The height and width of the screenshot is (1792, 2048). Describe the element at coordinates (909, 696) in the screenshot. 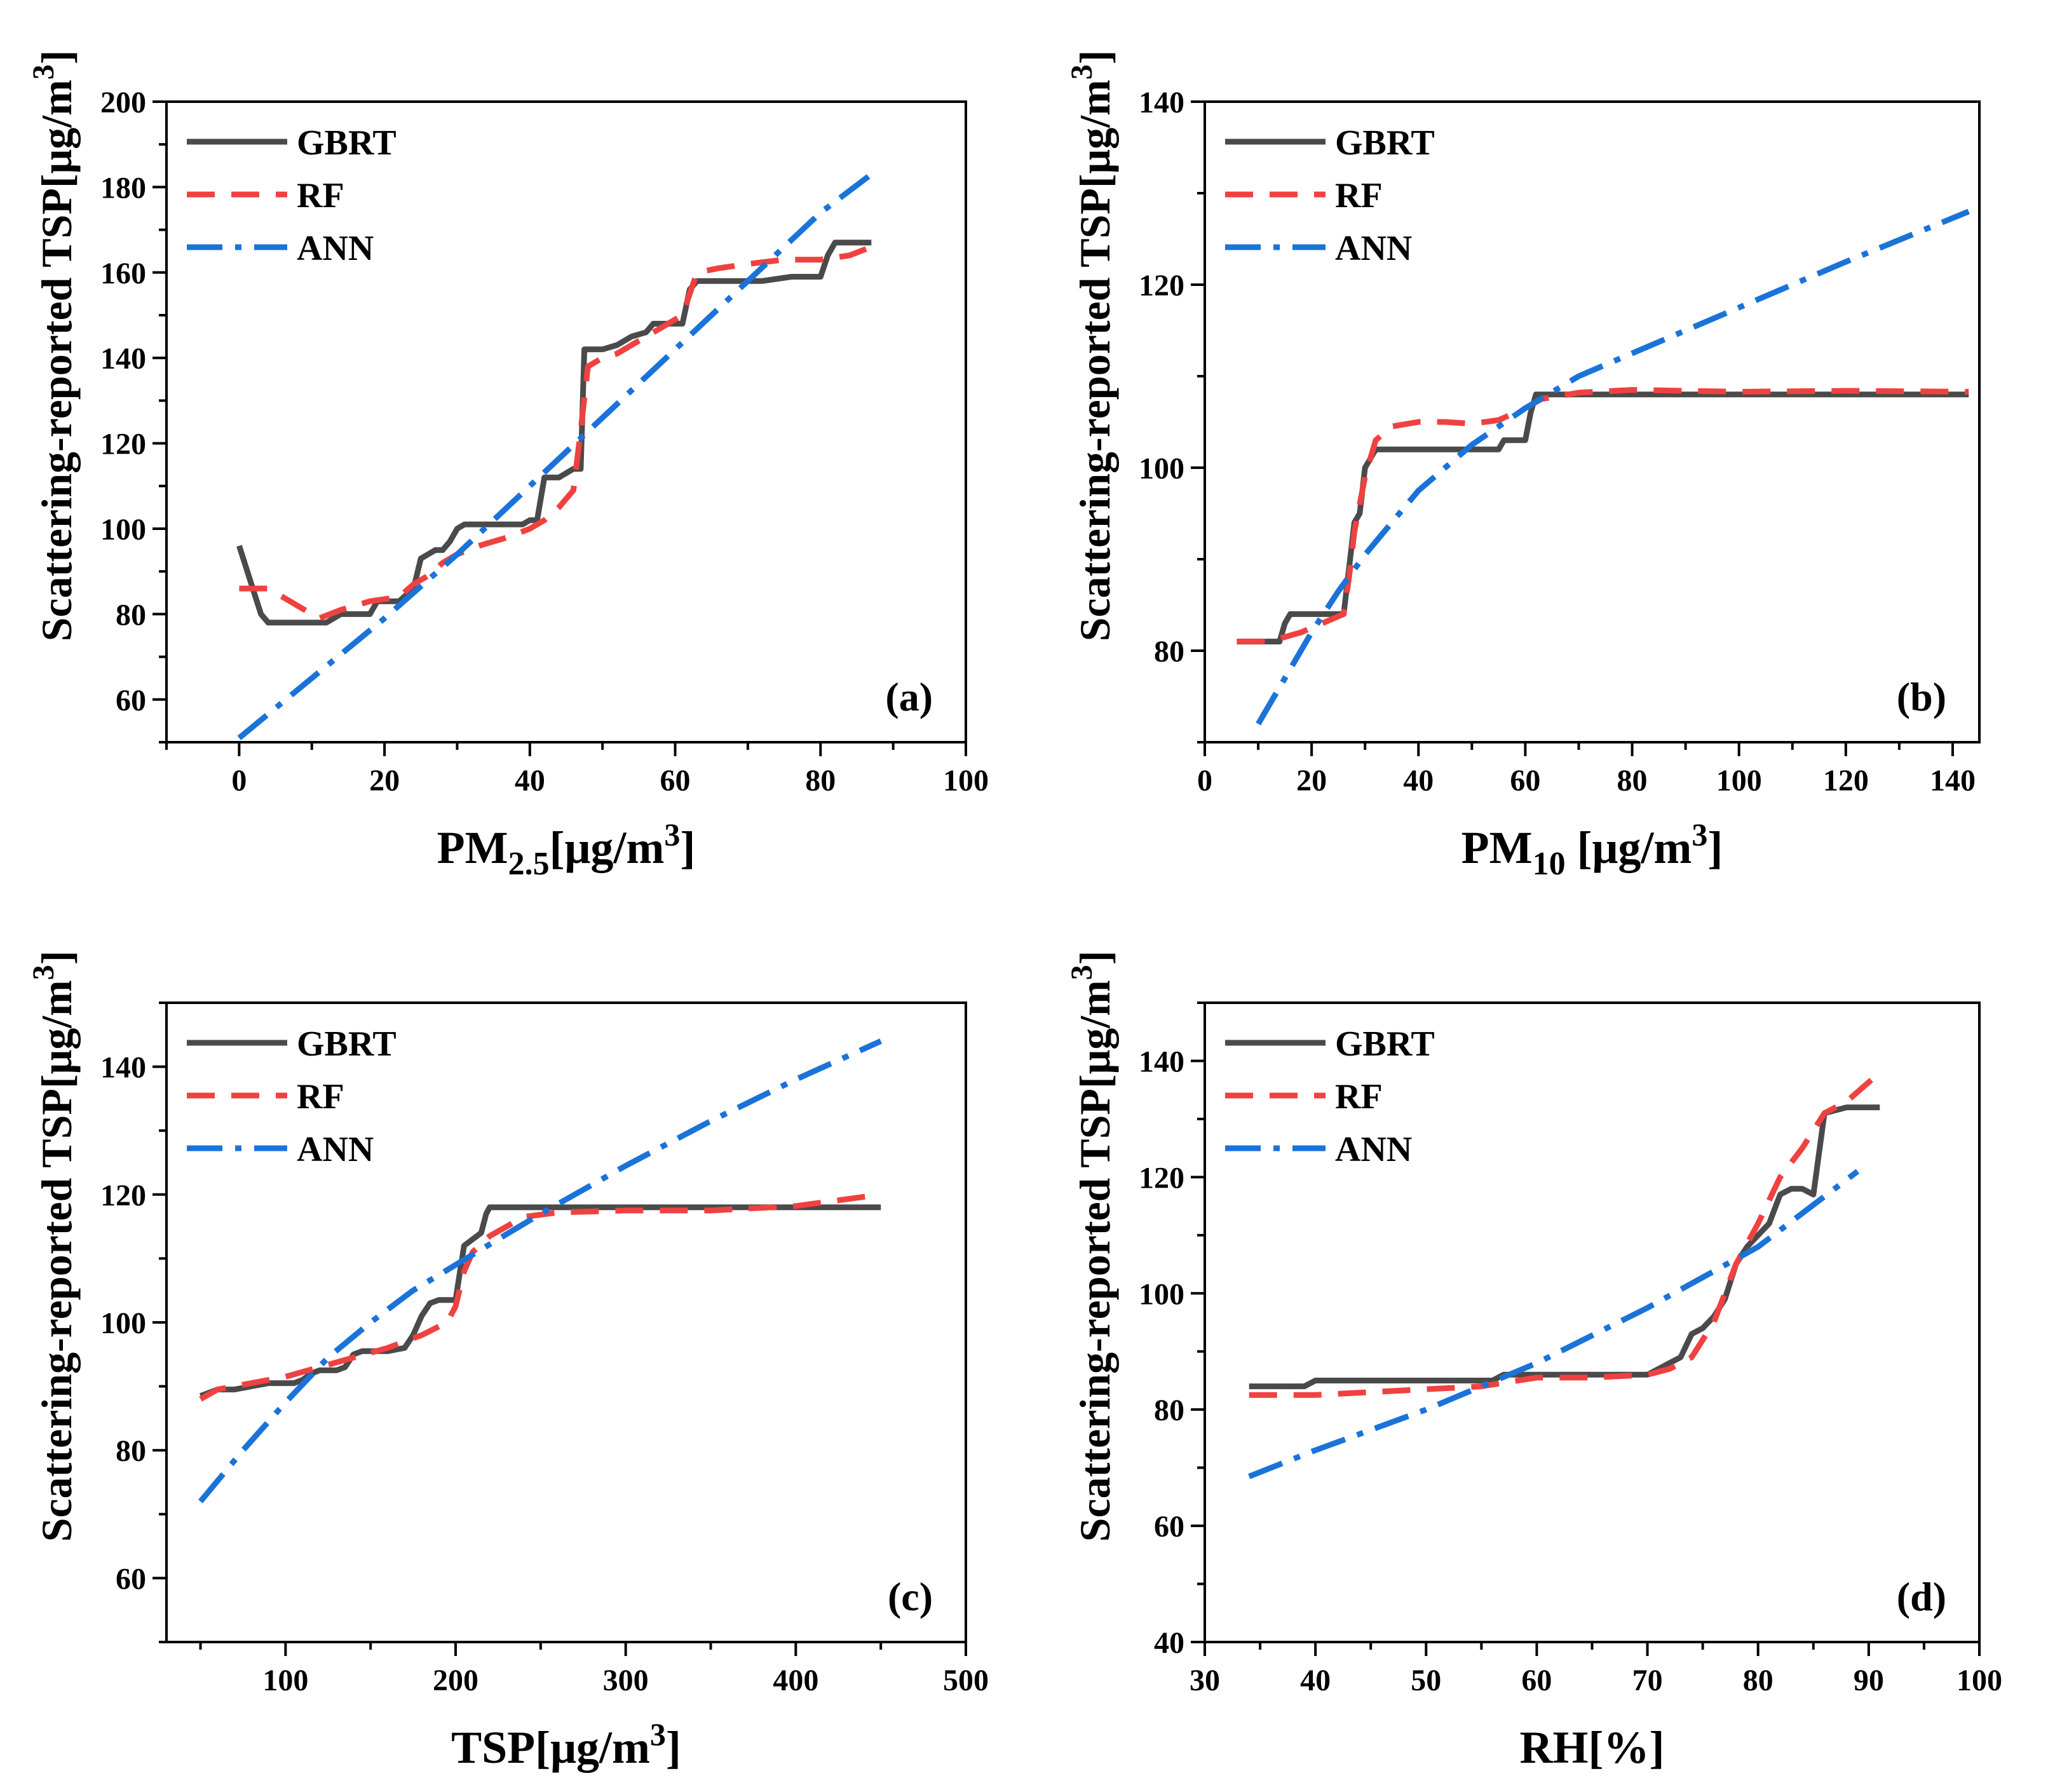

I see `panel-label: (a)` at that location.